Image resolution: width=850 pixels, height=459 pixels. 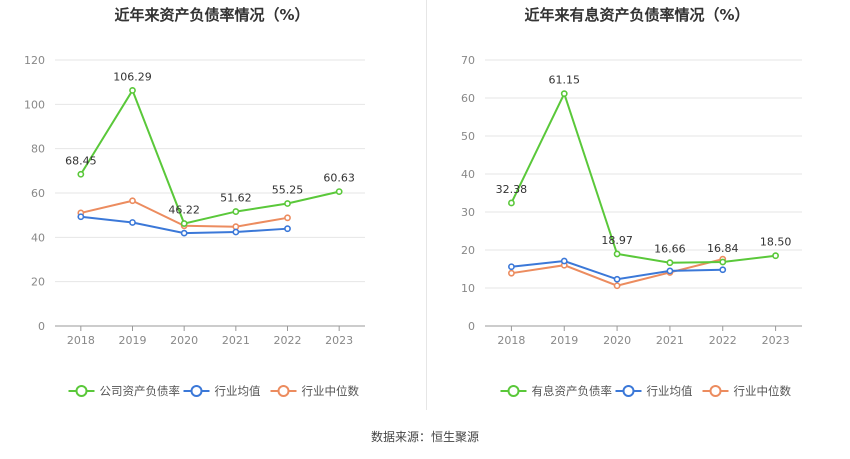 I want to click on company-series: 32.38 61.15 18.97 16.66 16.84 18.50, so click(x=644, y=170).